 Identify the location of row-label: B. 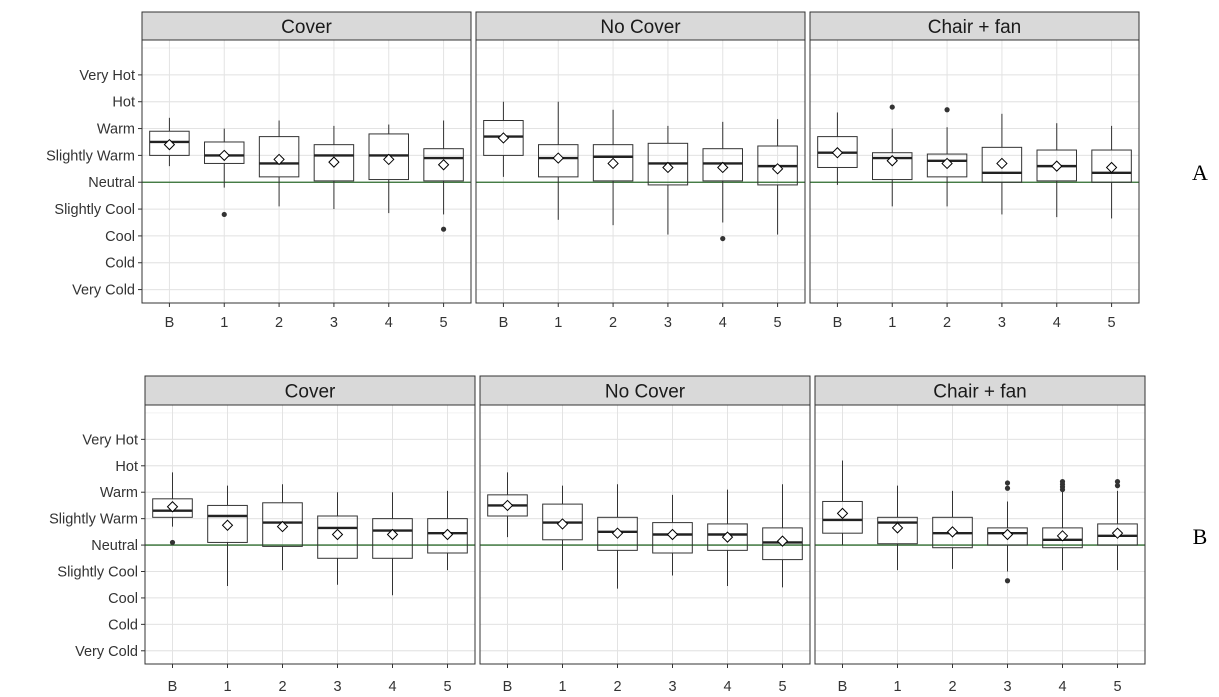
(1200, 536).